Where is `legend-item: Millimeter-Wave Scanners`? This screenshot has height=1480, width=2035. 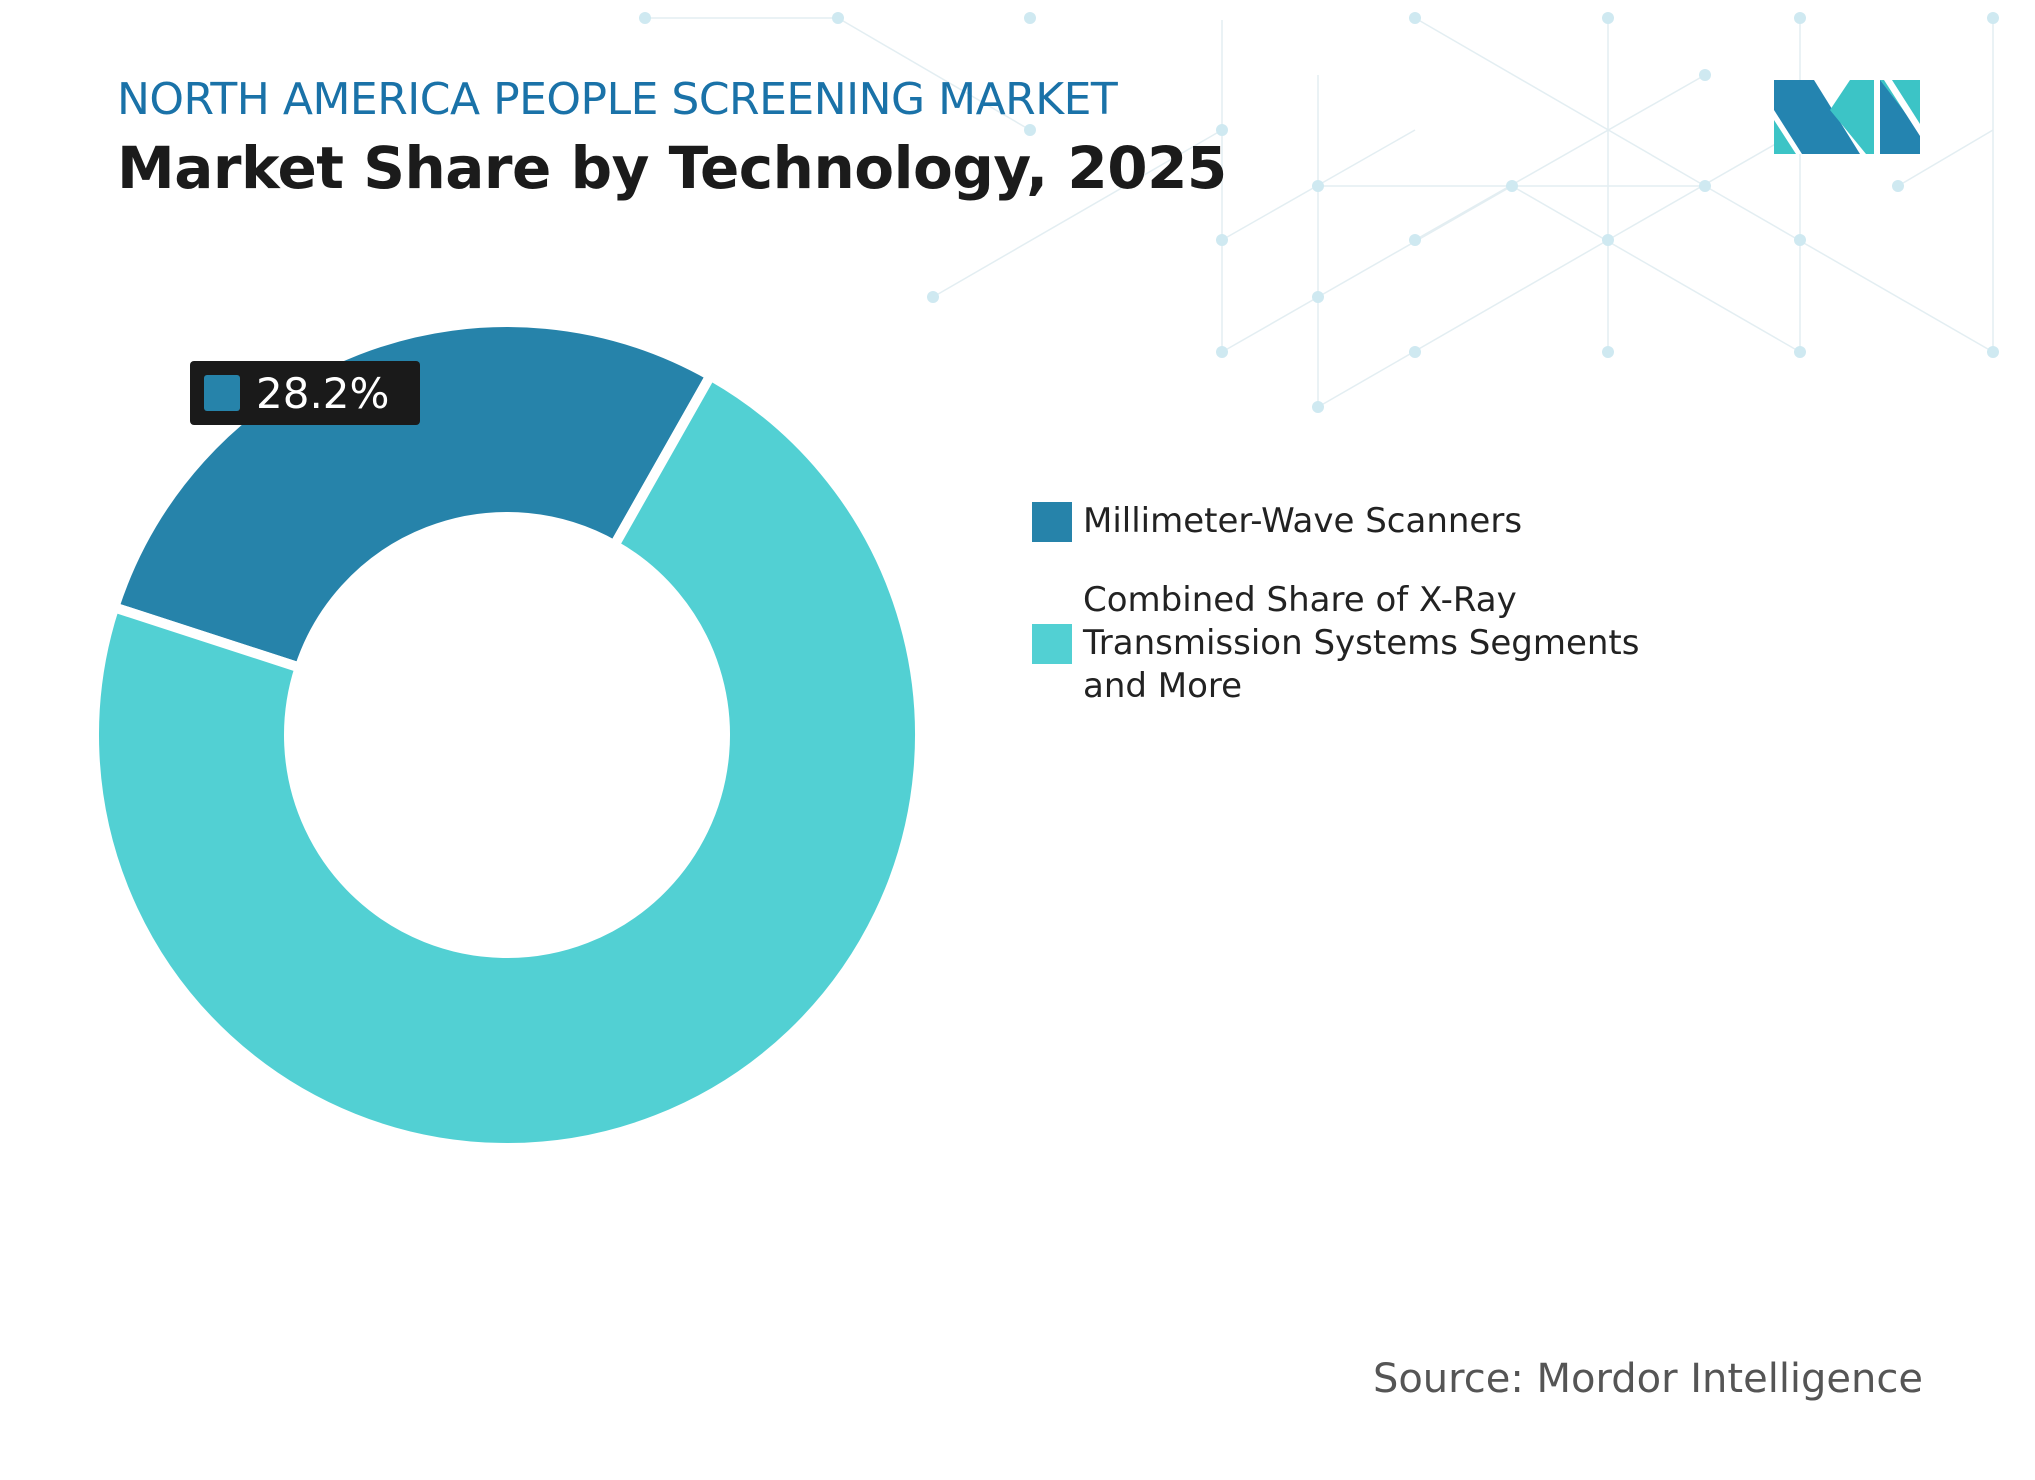
legend-item: Millimeter-Wave Scanners is located at coordinates (1382, 521).